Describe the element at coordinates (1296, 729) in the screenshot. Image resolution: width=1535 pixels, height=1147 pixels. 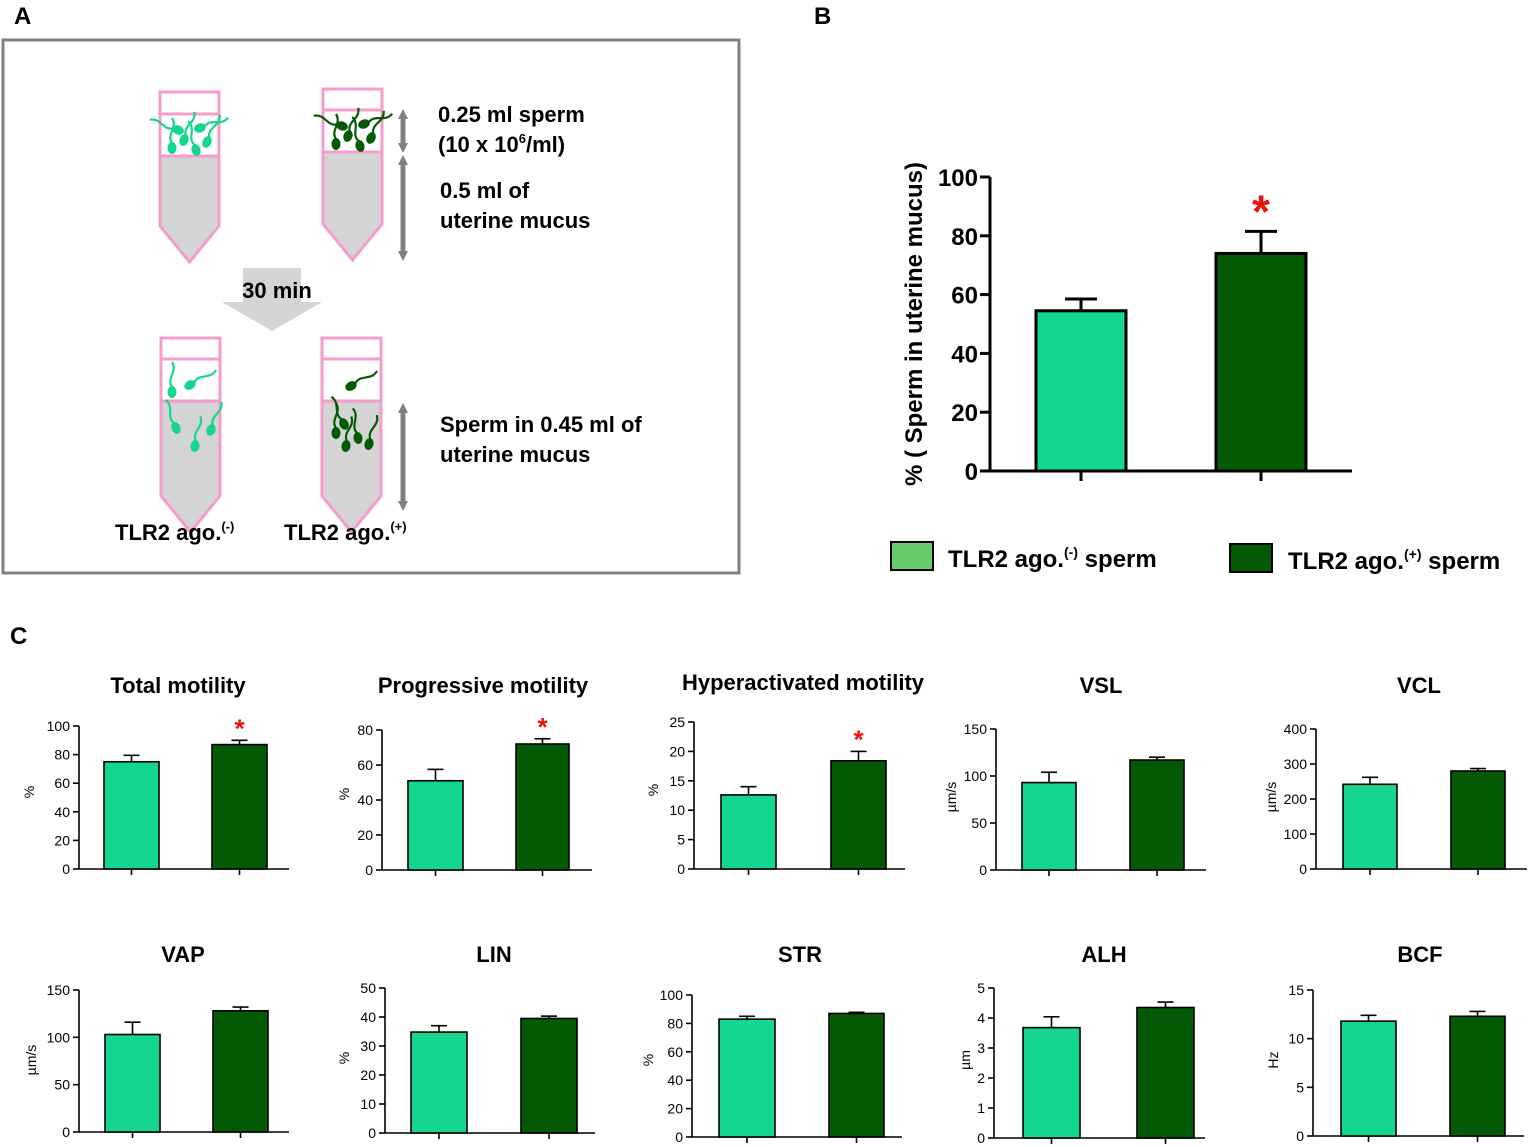
I see `y-tick-label: 400` at that location.